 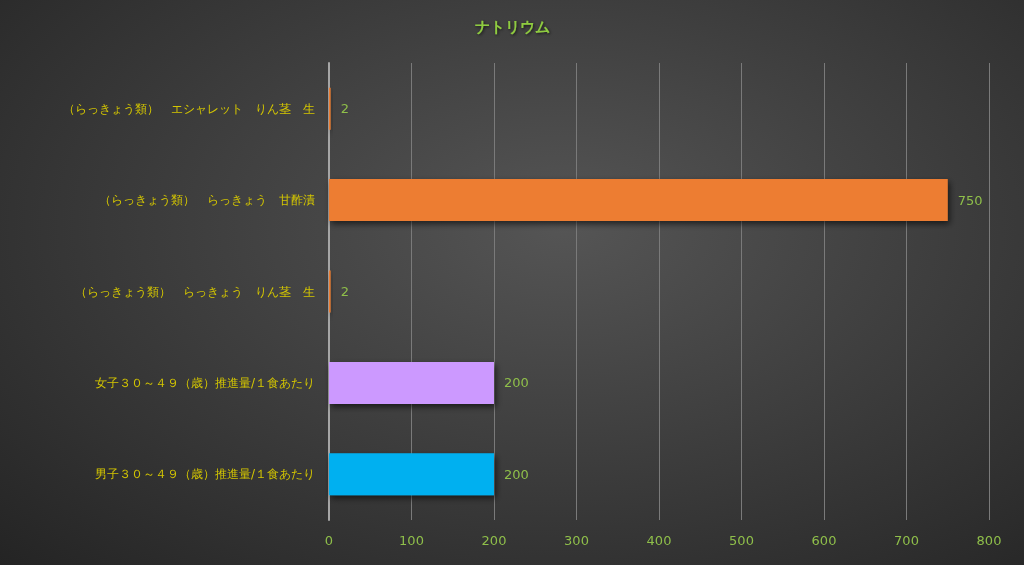 What do you see at coordinates (659, 540) in the screenshot?
I see `x-tick-label: 400` at bounding box center [659, 540].